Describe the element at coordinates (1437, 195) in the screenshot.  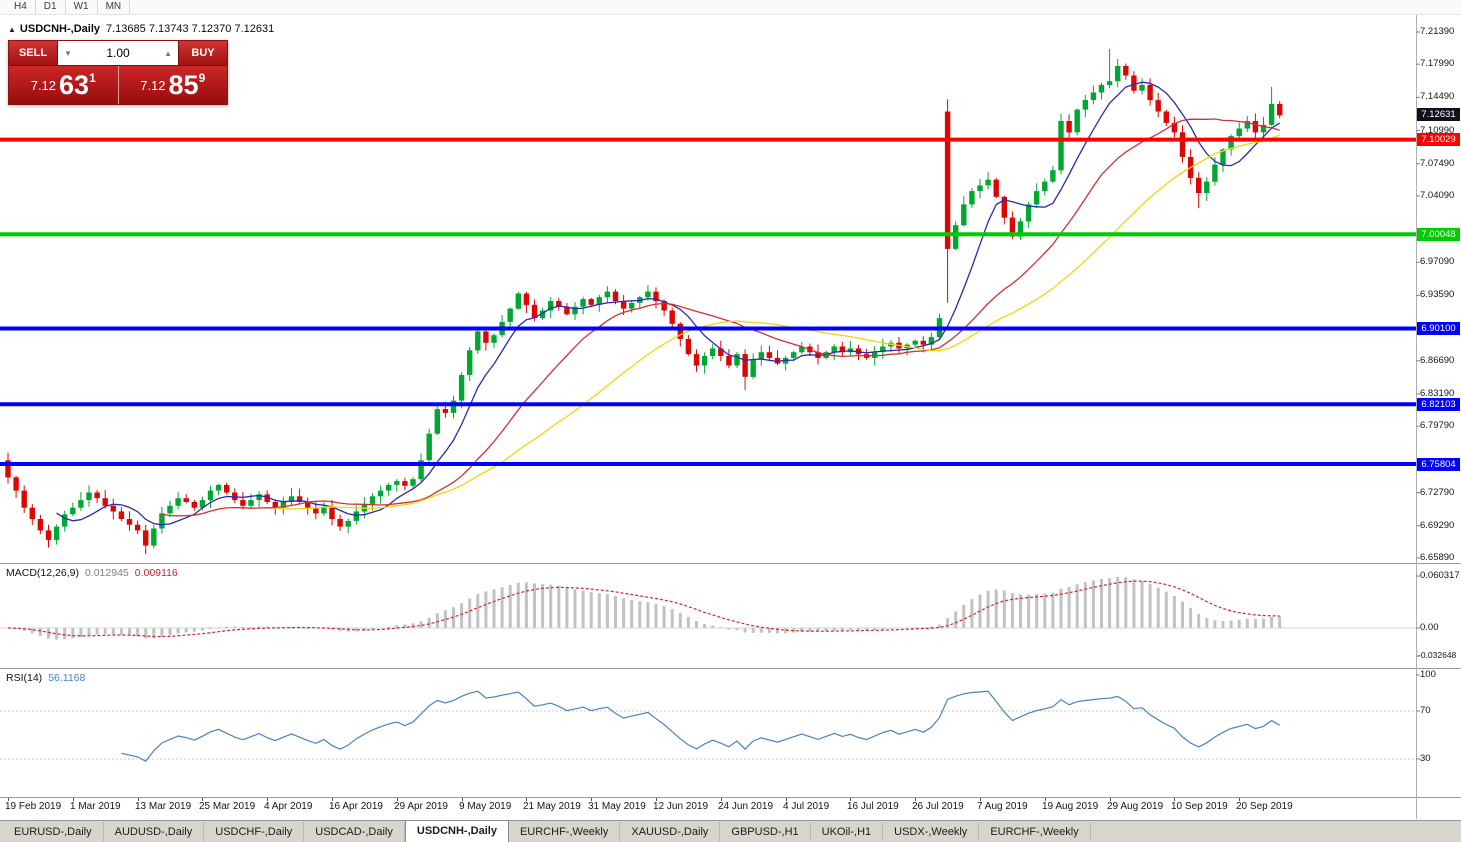
I see `price-axis-label: 7.04090` at that location.